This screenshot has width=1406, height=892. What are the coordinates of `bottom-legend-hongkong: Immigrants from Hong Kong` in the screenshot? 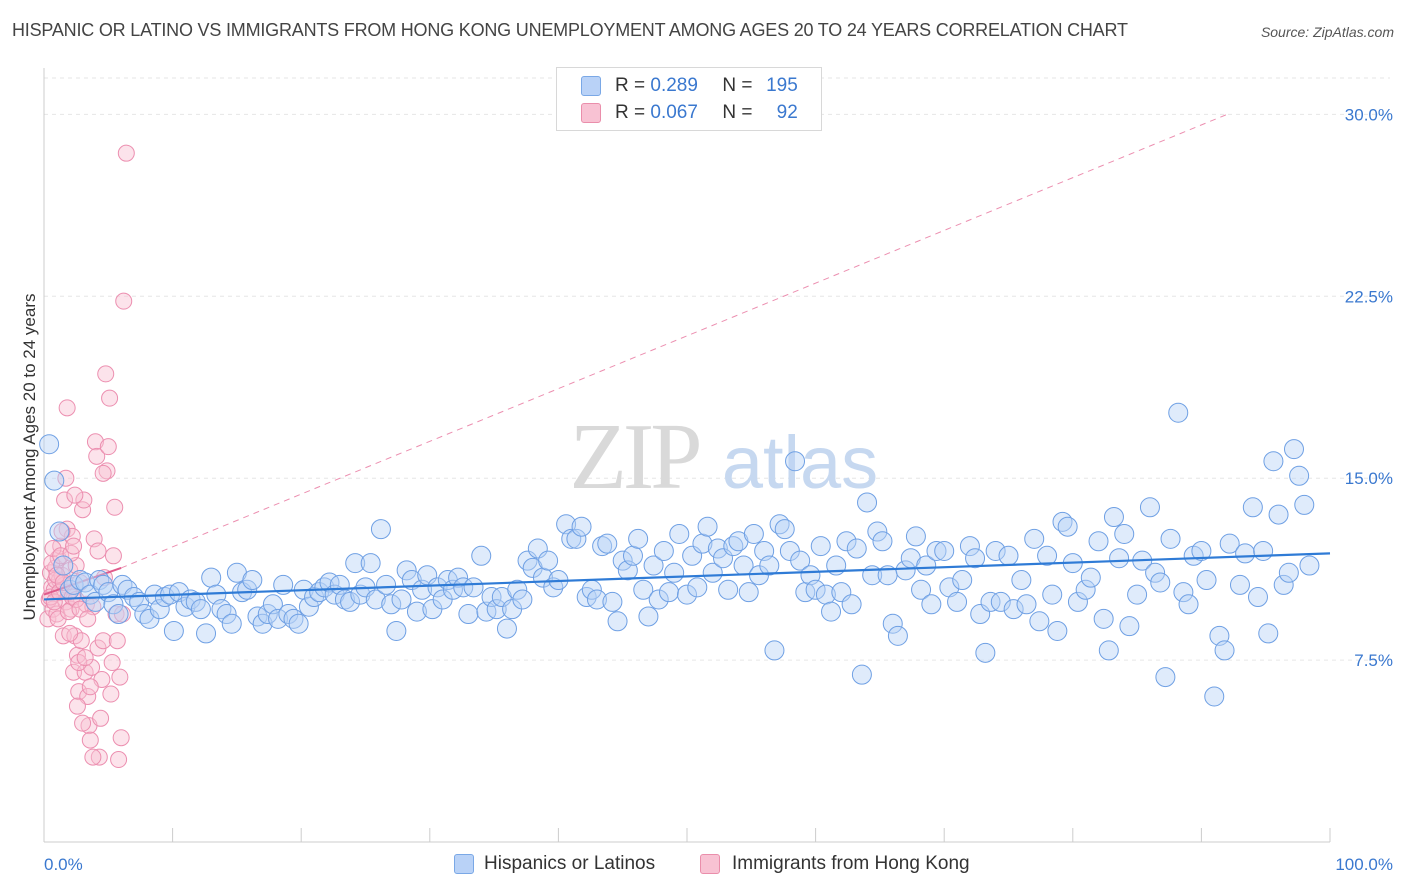 It's located at (835, 864).